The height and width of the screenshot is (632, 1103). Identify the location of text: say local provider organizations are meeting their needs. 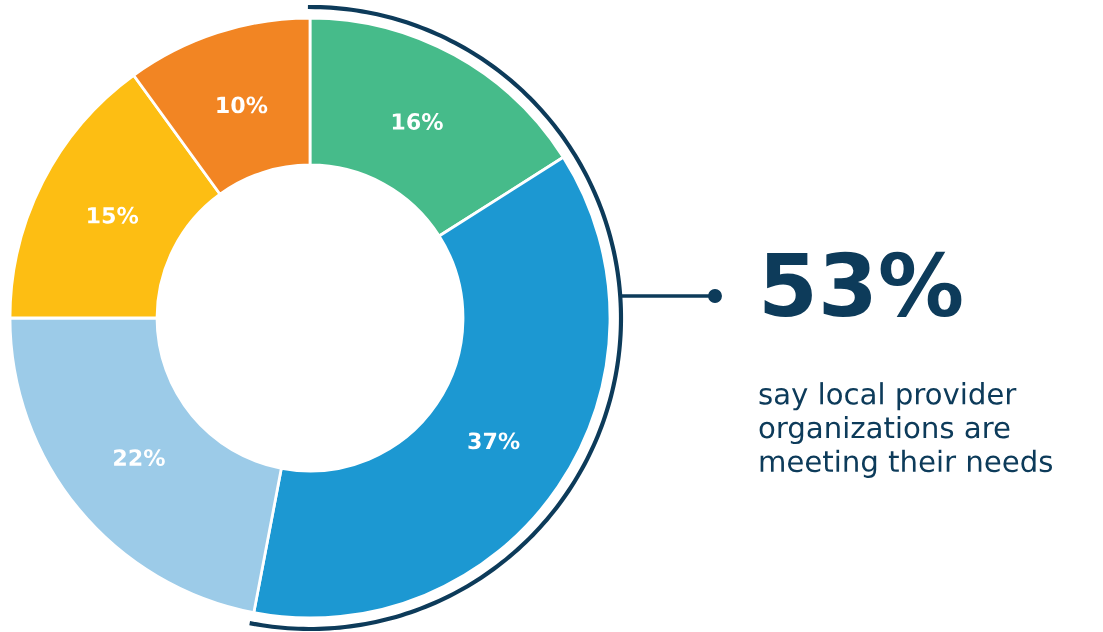
(905, 430).